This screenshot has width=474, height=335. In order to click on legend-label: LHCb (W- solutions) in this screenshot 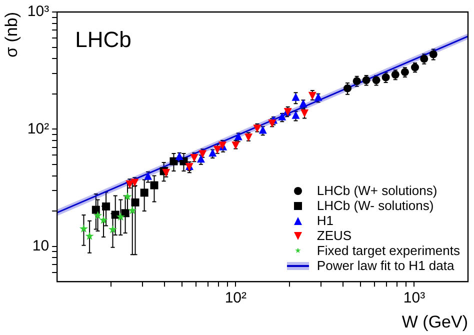, I will do `click(375, 205)`.